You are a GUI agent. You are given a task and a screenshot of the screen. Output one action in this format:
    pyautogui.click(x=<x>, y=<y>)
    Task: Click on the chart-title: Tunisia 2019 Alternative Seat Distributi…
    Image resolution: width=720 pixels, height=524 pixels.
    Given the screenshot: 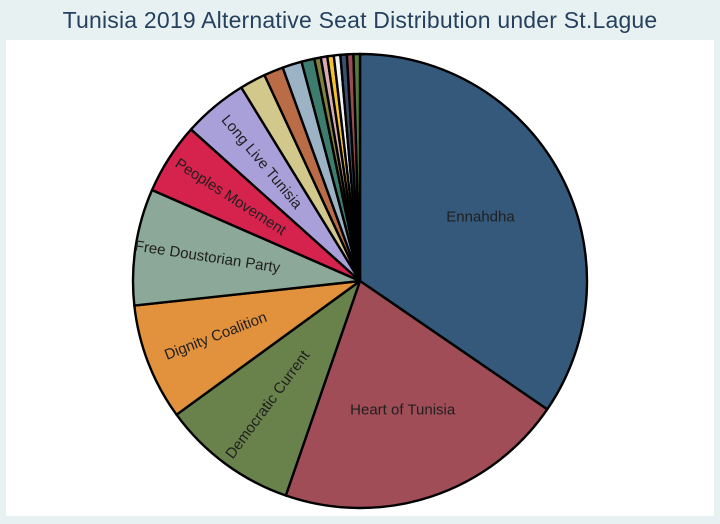 What is the action you would take?
    pyautogui.click(x=360, y=20)
    